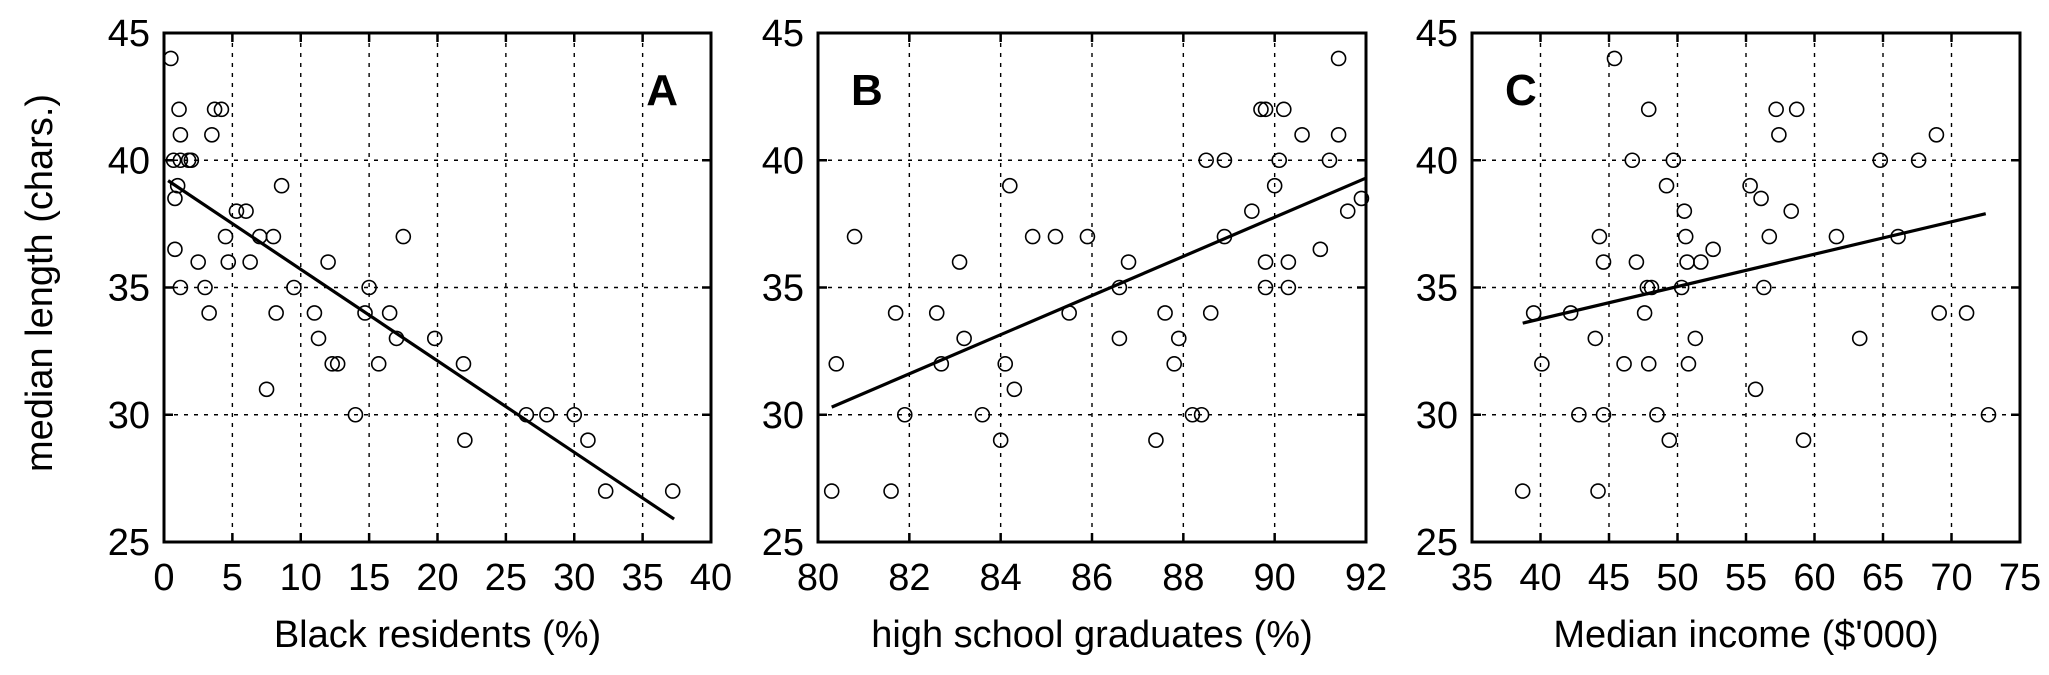  Describe the element at coordinates (40, 283) in the screenshot. I see `y-axis-label: median length (chars.)` at that location.